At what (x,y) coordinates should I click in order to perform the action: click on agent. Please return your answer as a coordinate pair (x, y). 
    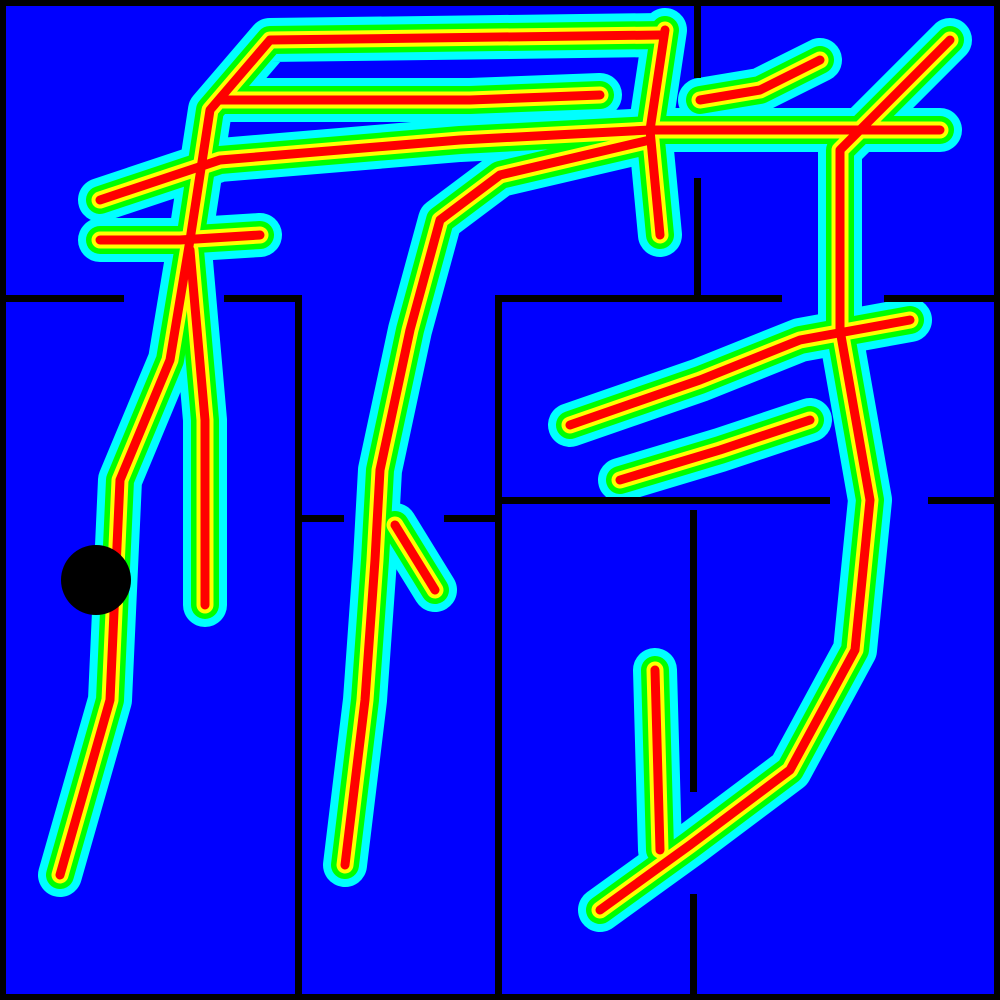
    Looking at the image, I should click on (96, 580).